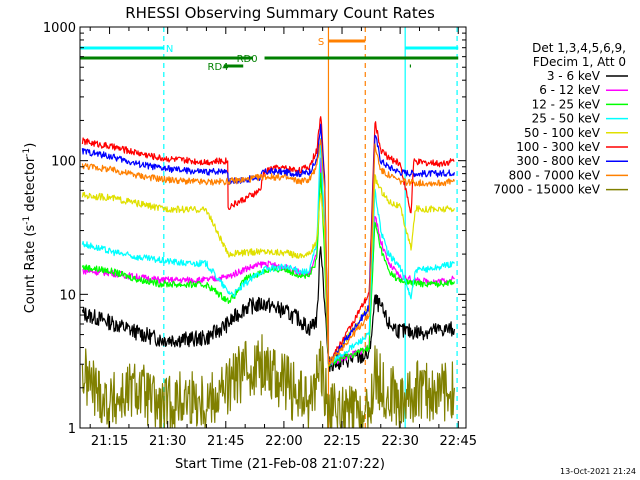 This screenshot has width=640, height=480. I want to click on x-tick-label: 21:45, so click(225, 441).